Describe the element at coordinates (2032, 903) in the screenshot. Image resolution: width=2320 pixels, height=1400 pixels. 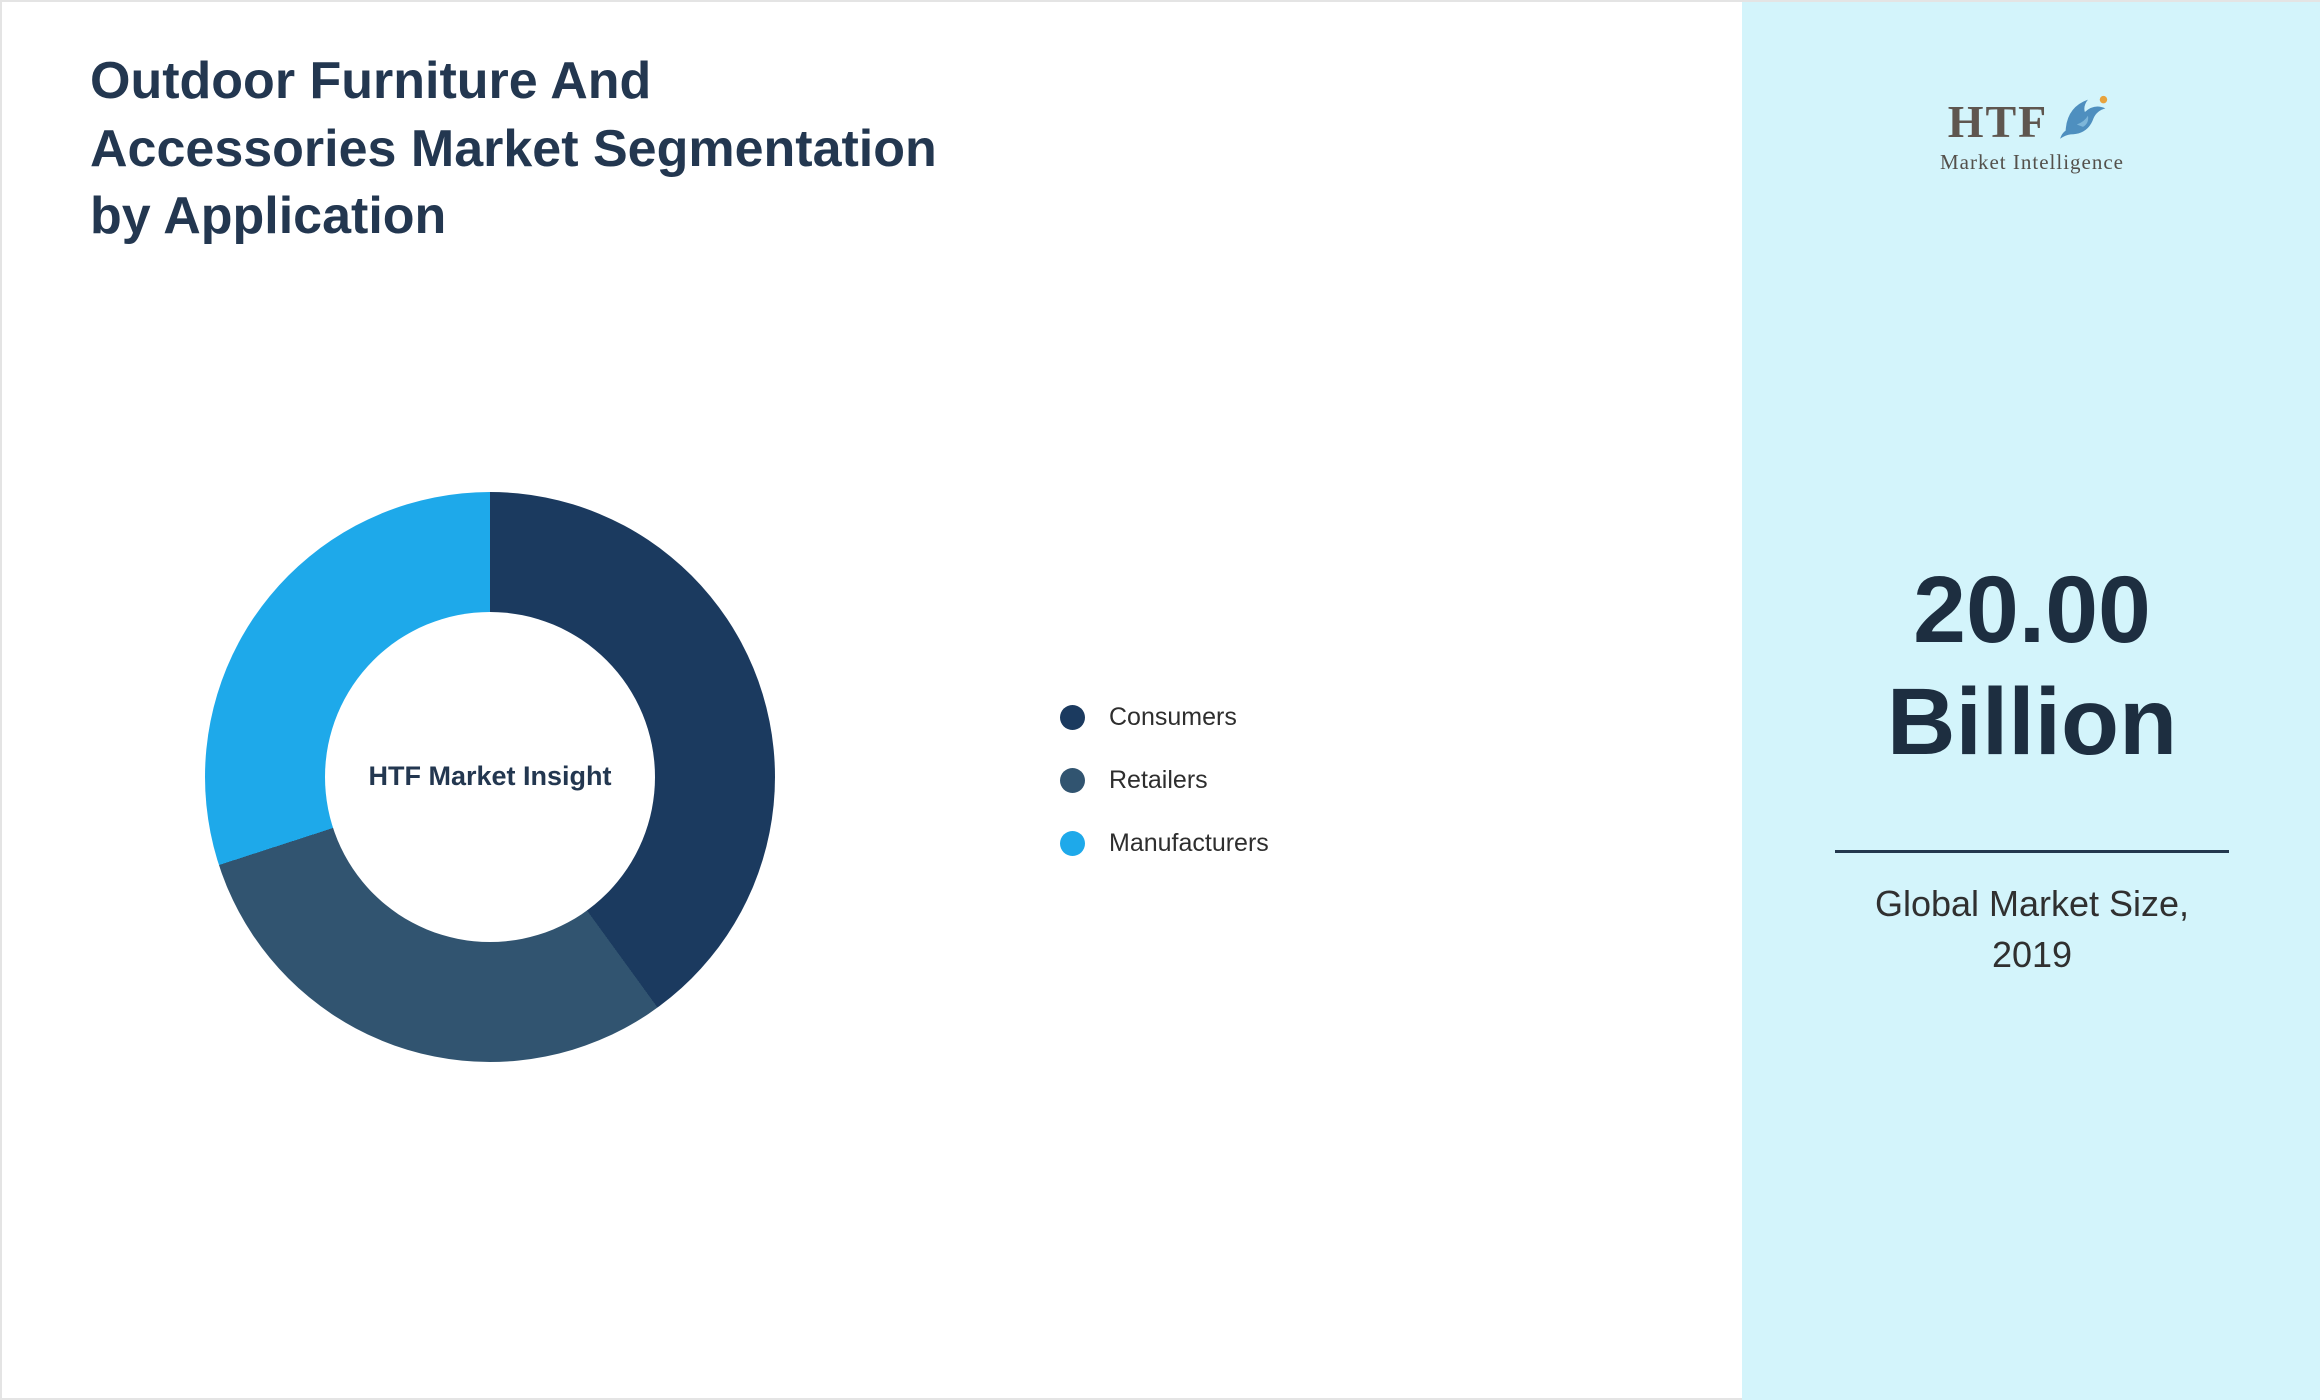
I see `caption-line-1: Global Market Size,` at that location.